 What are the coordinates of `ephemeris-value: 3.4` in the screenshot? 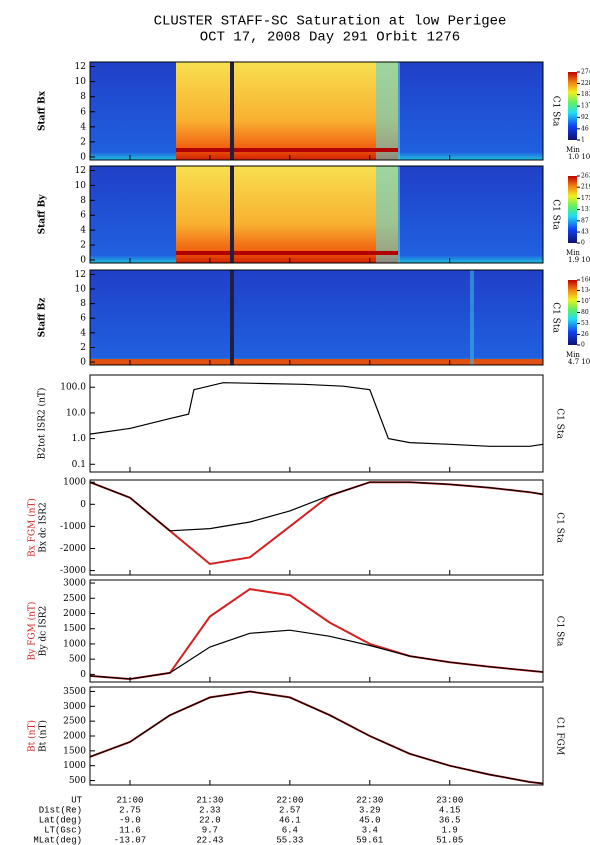 It's located at (370, 830).